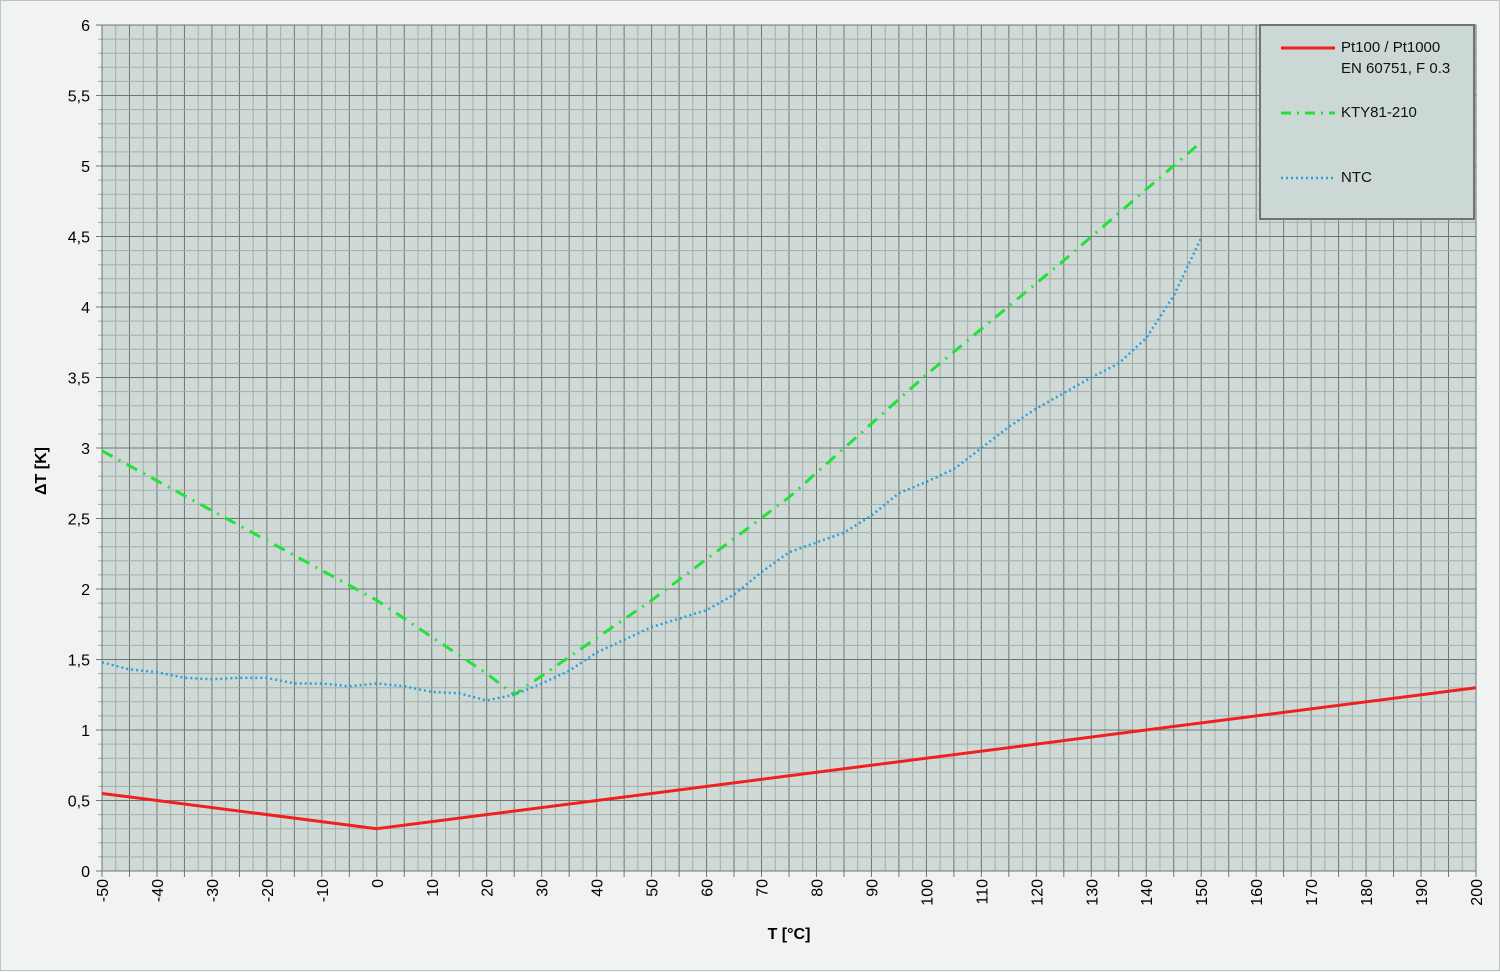 The image size is (1500, 972). I want to click on x-tick-label: -30, so click(213, 890).